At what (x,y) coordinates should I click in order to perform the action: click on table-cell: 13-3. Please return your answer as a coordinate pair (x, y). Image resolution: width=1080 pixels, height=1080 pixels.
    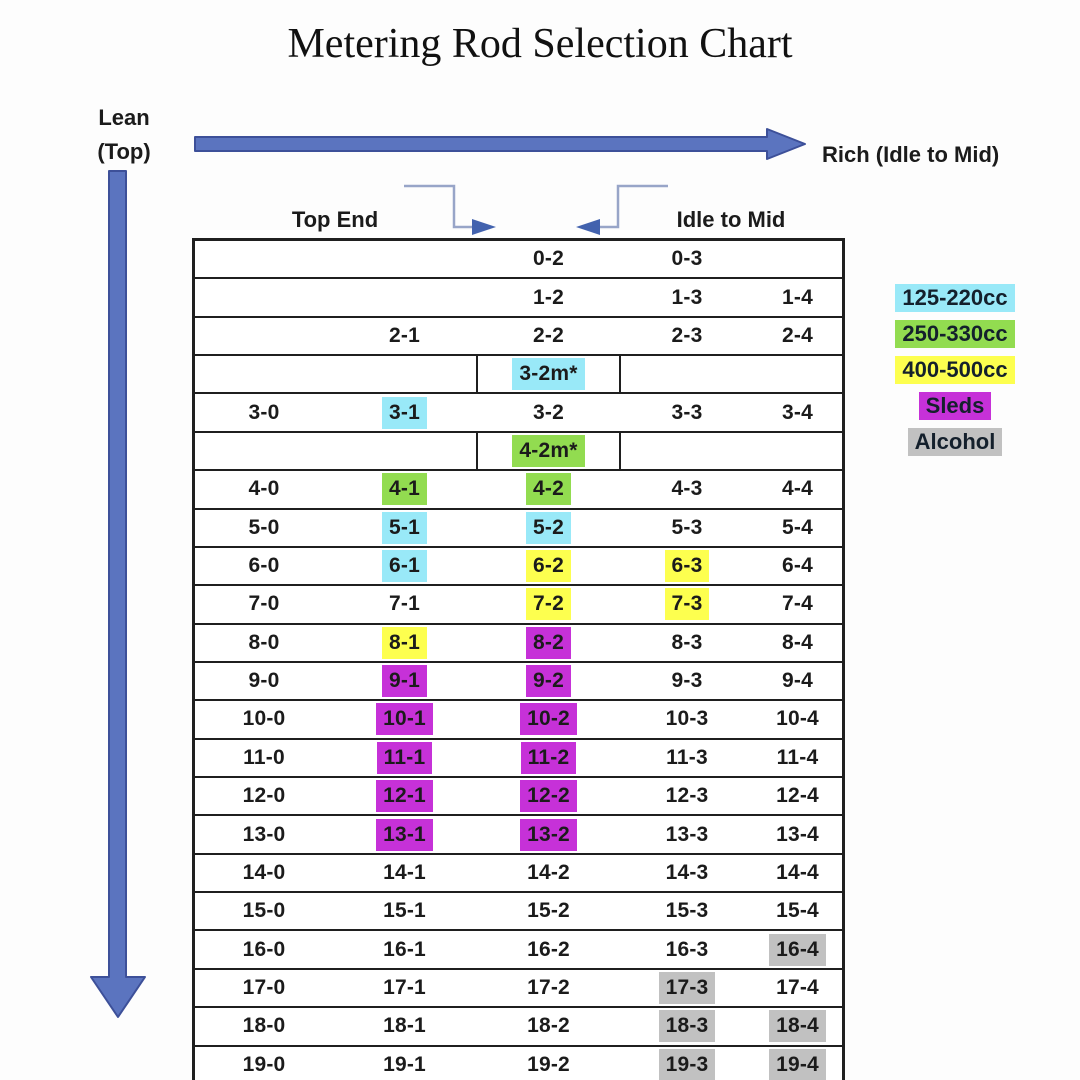
    Looking at the image, I should click on (687, 834).